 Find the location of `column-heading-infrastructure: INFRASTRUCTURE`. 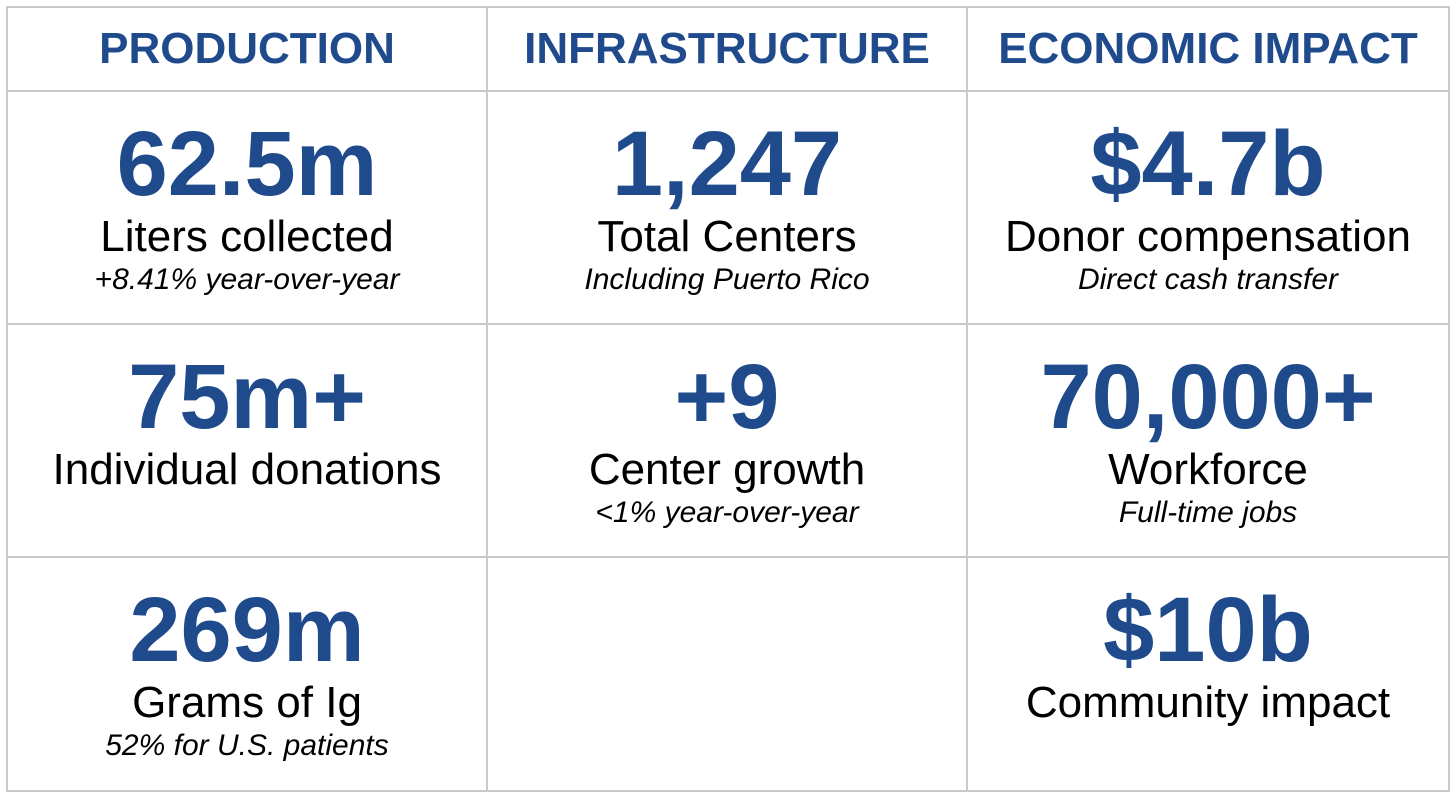

column-heading-infrastructure: INFRASTRUCTURE is located at coordinates (727, 48).